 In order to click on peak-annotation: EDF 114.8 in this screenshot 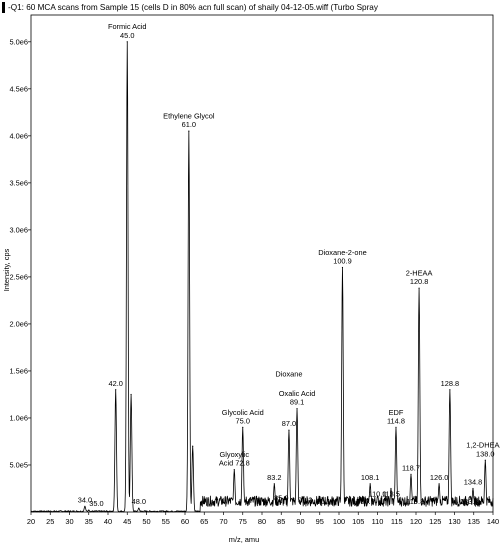, I will do `click(396, 417)`.